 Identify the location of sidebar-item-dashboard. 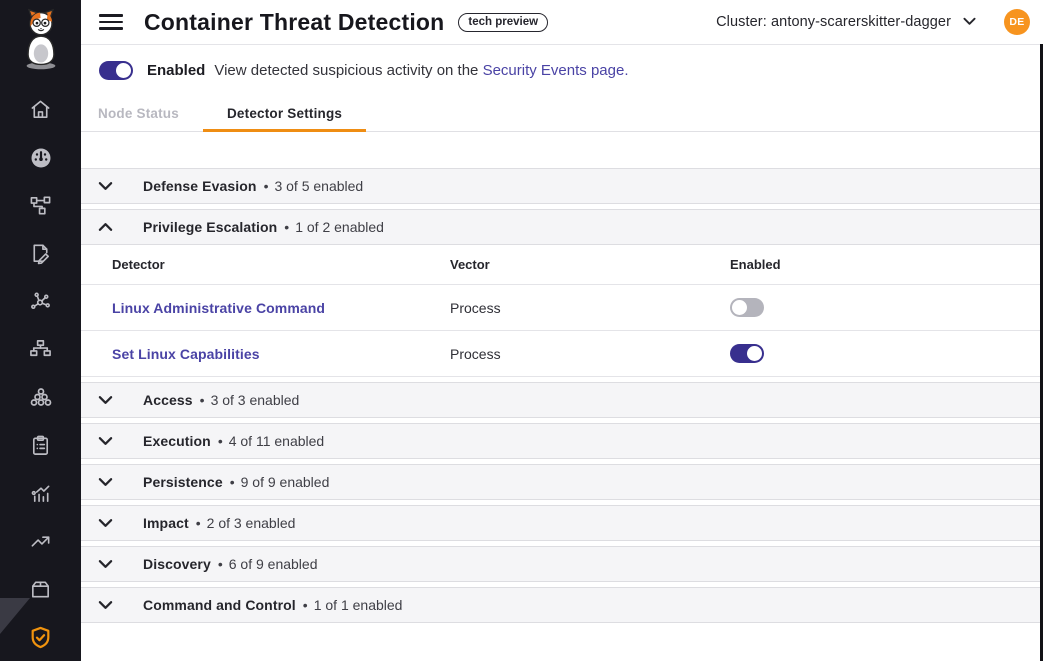
(40, 160).